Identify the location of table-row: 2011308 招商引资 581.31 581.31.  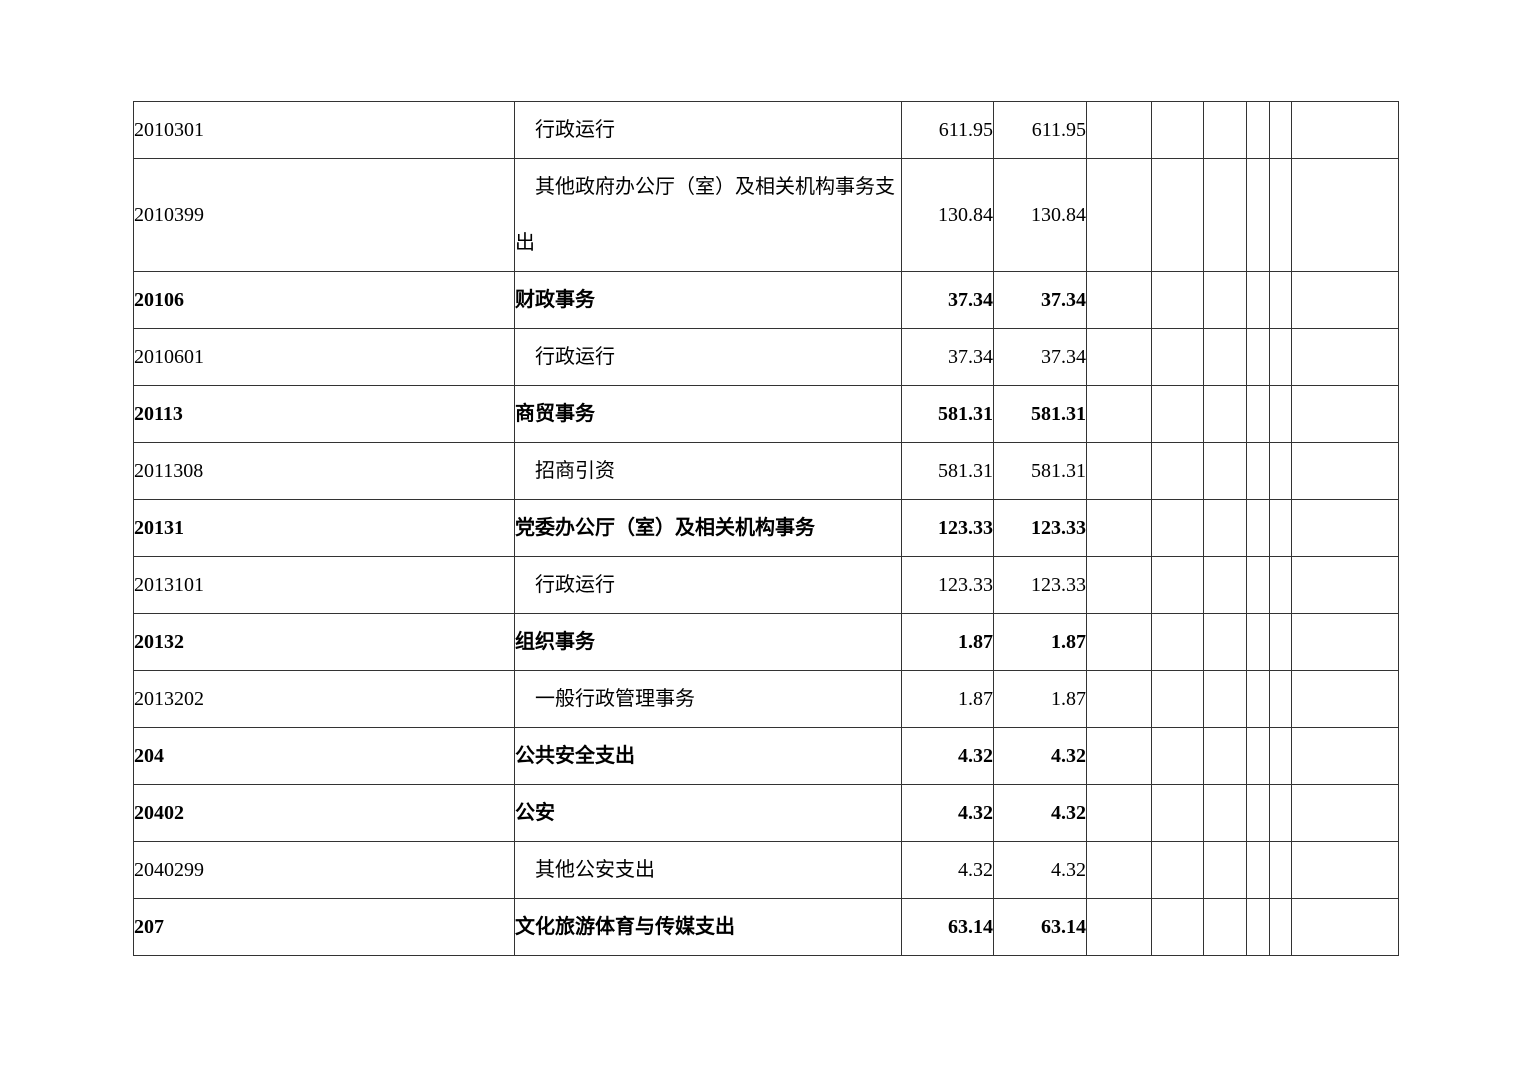
(766, 471).